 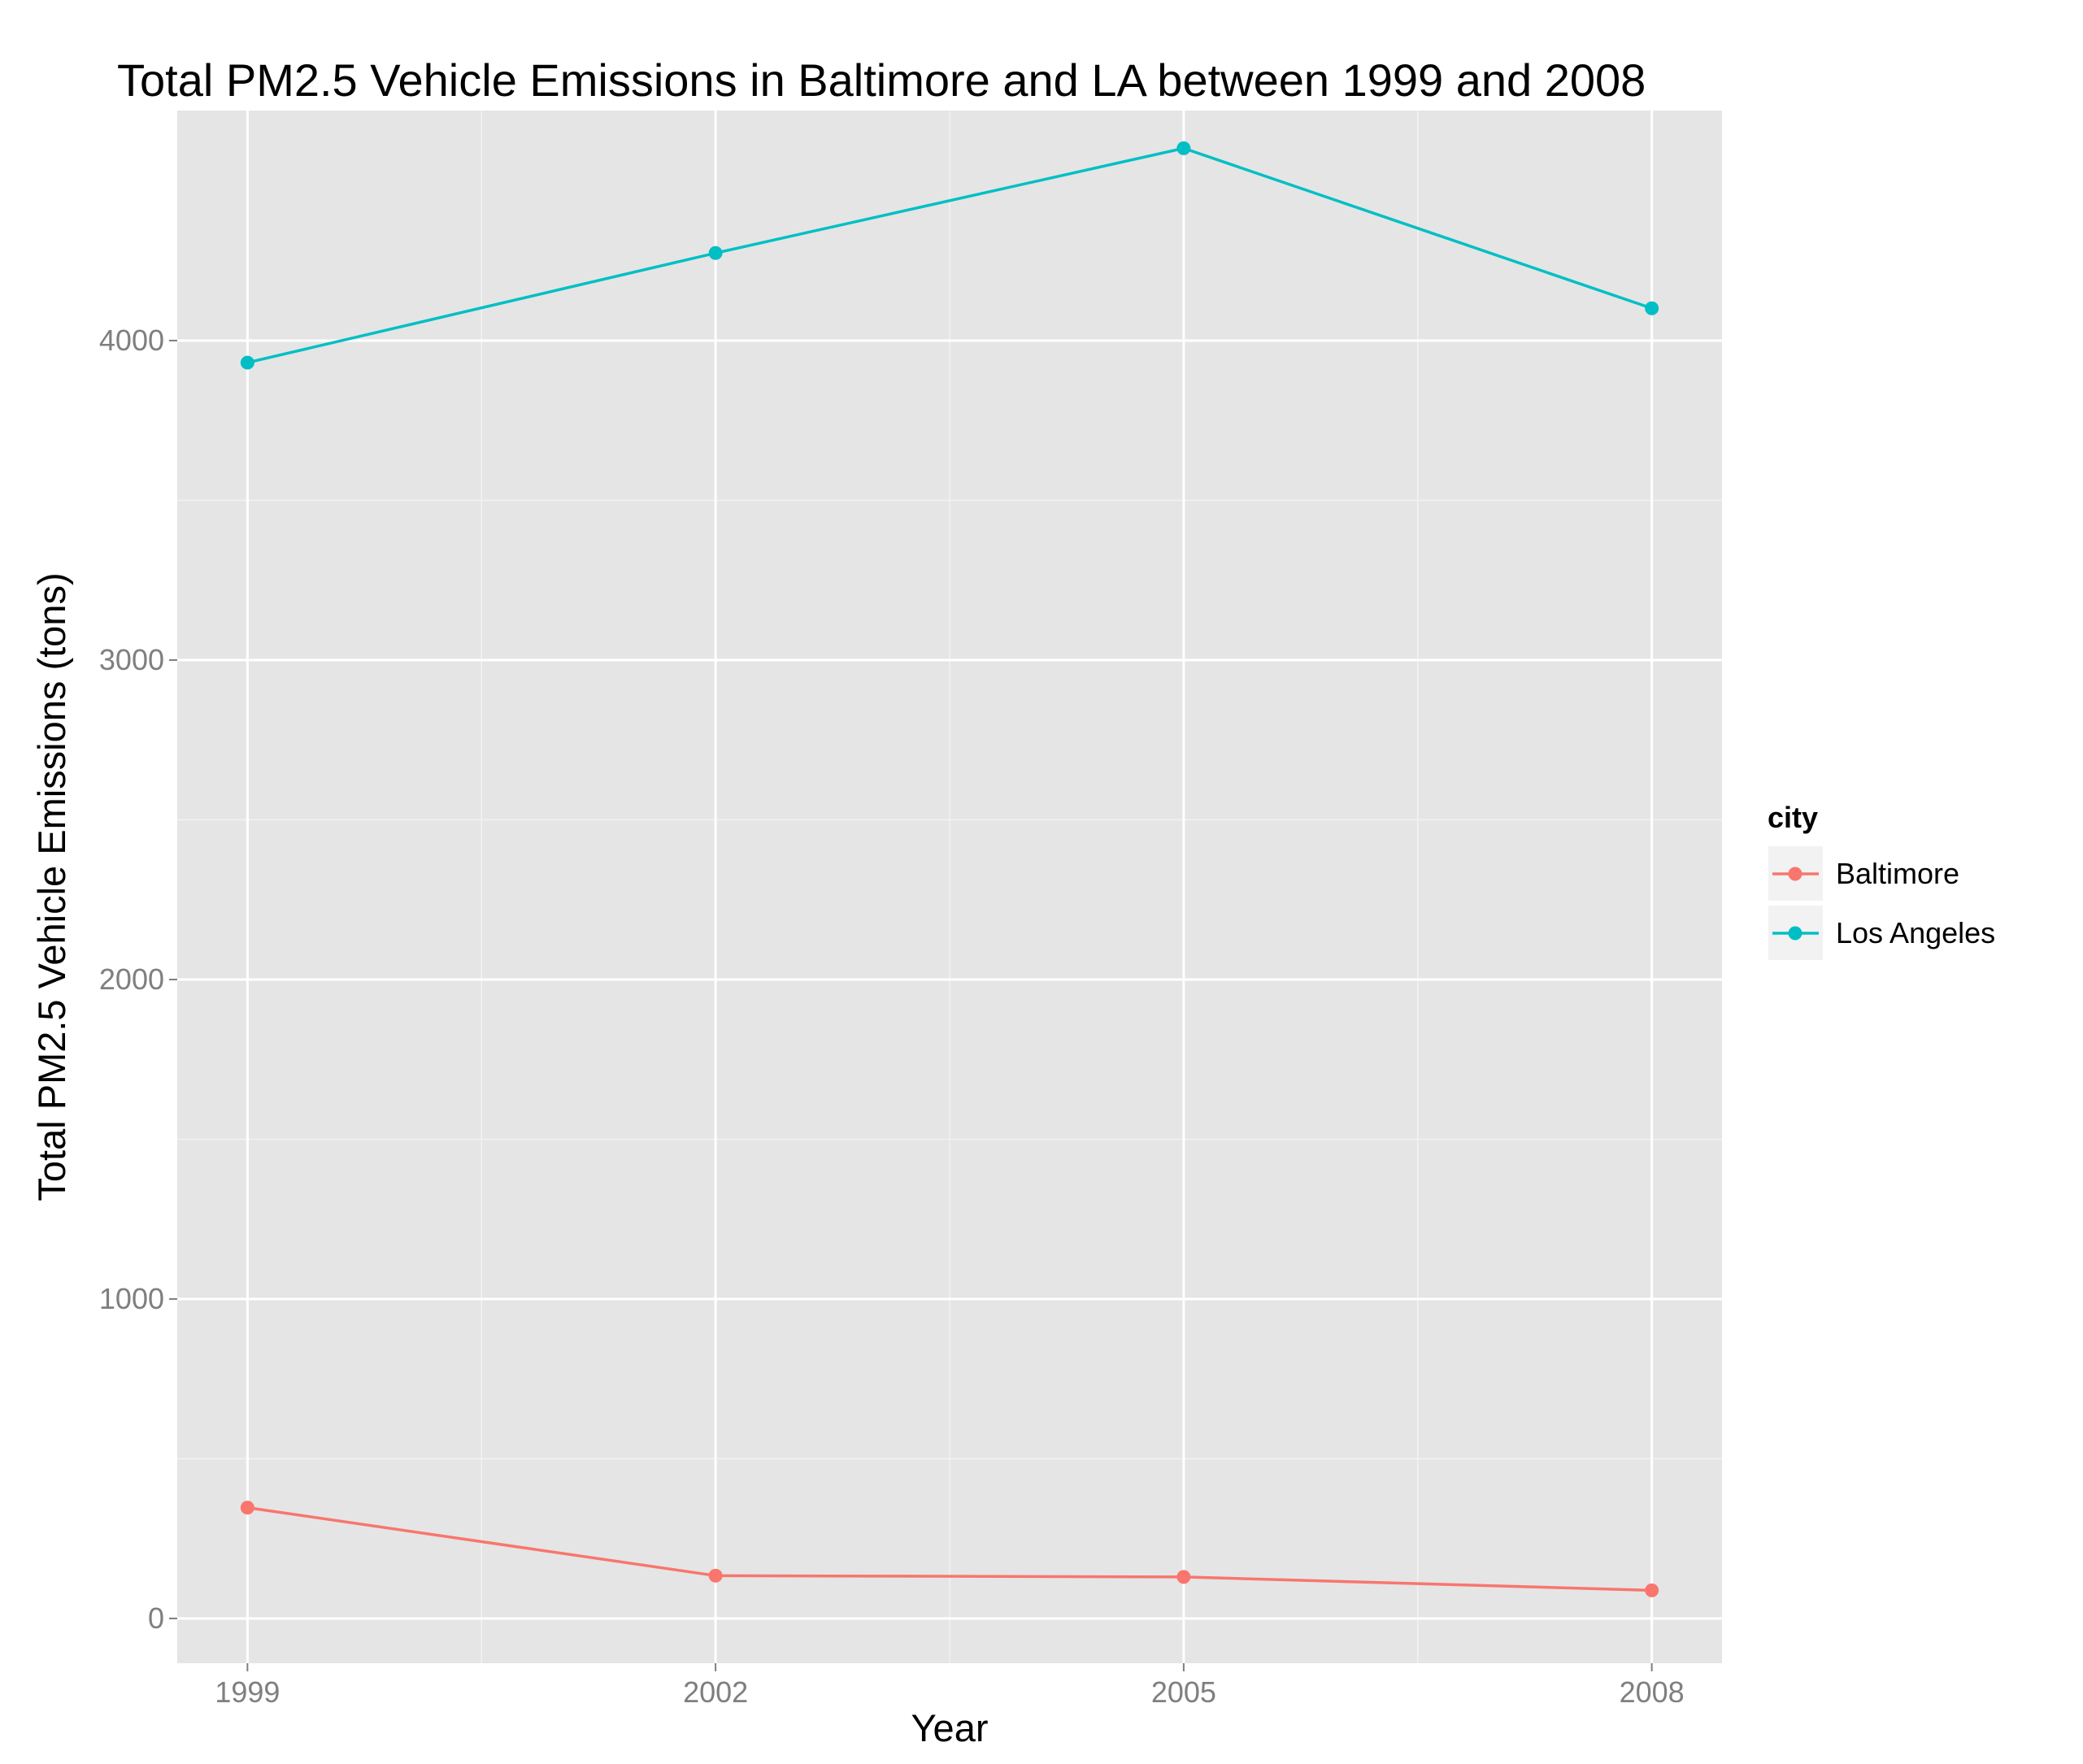 What do you see at coordinates (248, 1692) in the screenshot?
I see `x-tick-label: 1999` at bounding box center [248, 1692].